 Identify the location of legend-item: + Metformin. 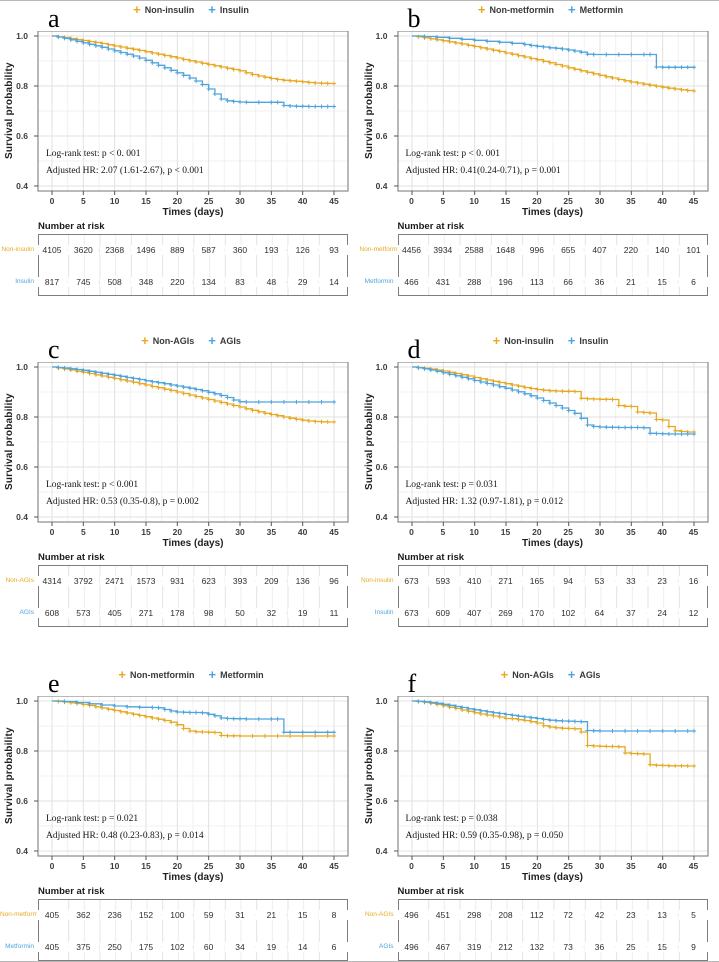
(236, 674).